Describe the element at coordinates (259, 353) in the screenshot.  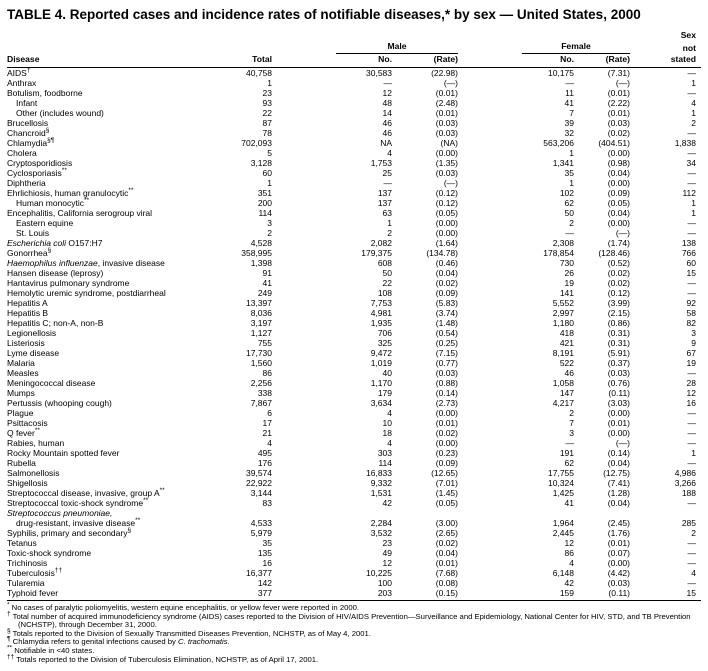
I see `total-cases: 17,730` at that location.